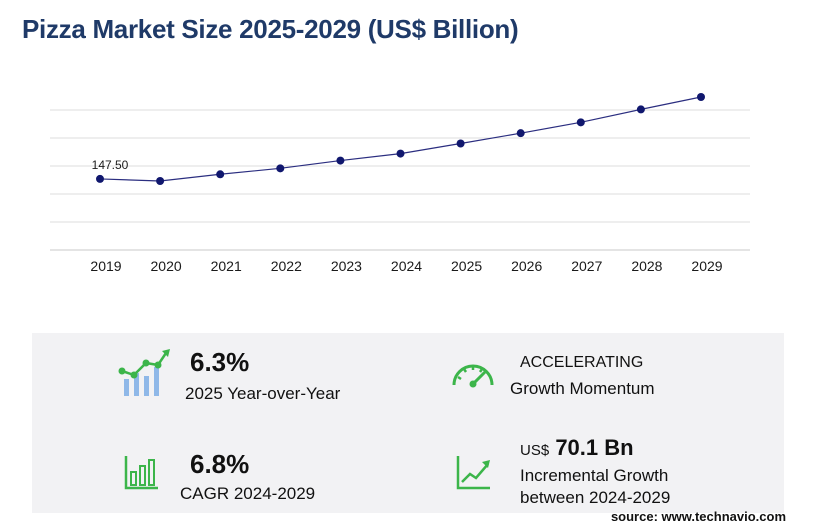 The image size is (816, 528). Describe the element at coordinates (166, 266) in the screenshot. I see `x-tick-label: 2020` at that location.